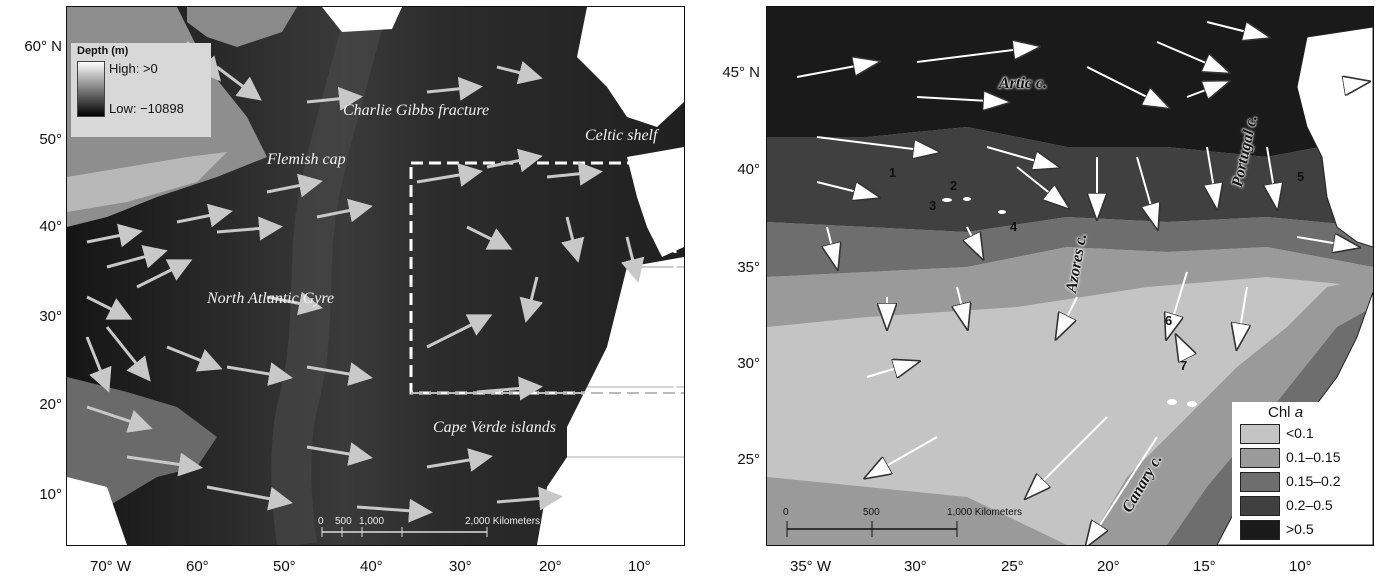  What do you see at coordinates (362, 19) in the screenshot?
I see `iceland-land` at bounding box center [362, 19].